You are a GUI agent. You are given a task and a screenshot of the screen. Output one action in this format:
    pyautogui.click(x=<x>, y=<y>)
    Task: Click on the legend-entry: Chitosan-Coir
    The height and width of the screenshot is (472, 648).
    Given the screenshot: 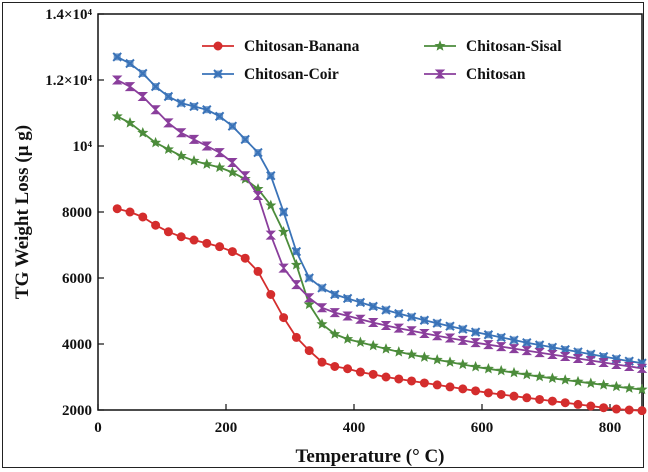 What is the action you would take?
    pyautogui.click(x=270, y=74)
    